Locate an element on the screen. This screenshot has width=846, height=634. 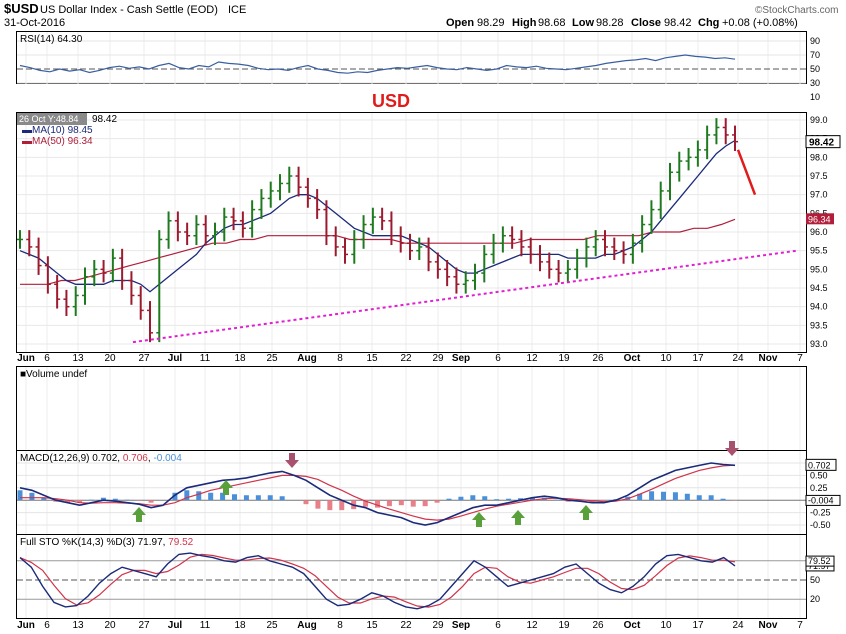
sto-series is located at coordinates (377, 581).